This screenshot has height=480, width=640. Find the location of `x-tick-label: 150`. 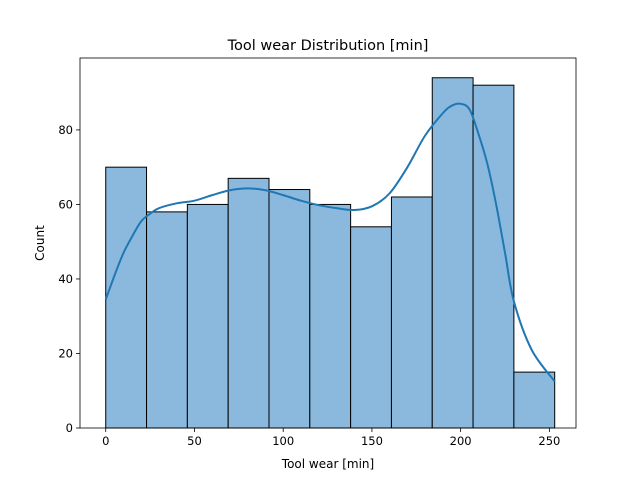

x-tick-label: 150 is located at coordinates (372, 441).